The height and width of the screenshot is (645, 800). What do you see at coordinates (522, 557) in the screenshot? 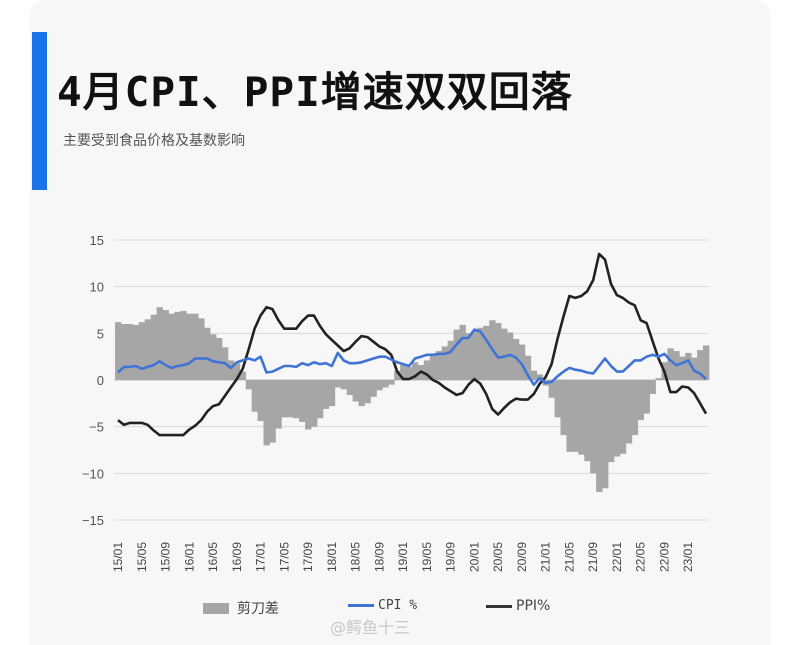
I see `svg-text: 20/09` at bounding box center [522, 557].